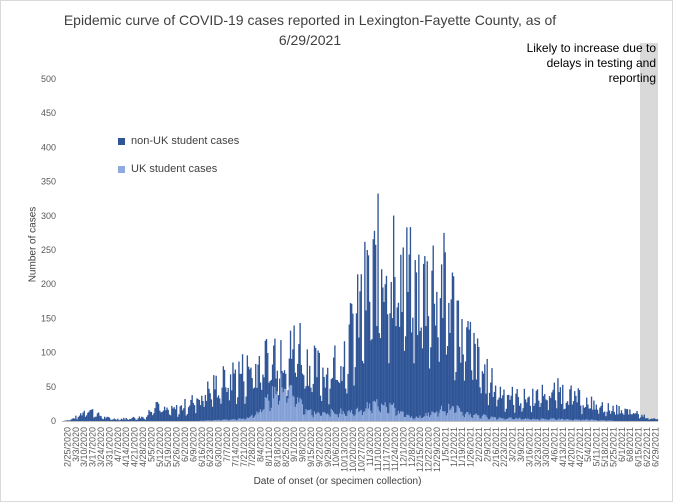 The height and width of the screenshot is (504, 675). I want to click on x-tick-label: 11/17/2020, so click(387, 449).